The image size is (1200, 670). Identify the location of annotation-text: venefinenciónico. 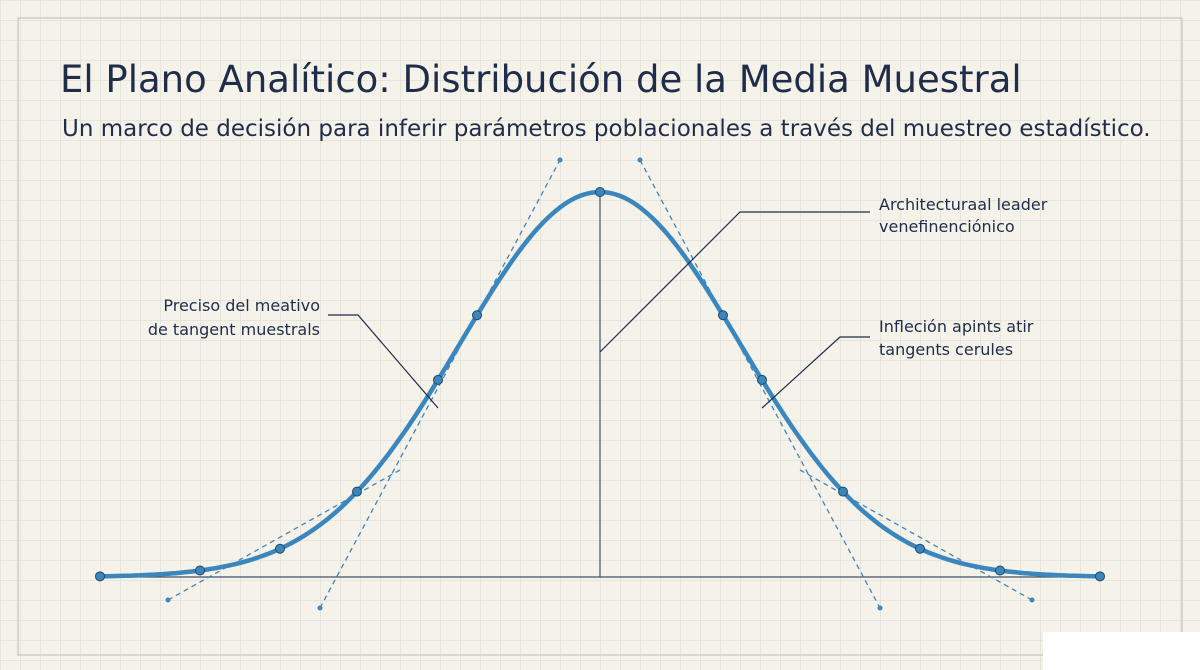
(947, 226).